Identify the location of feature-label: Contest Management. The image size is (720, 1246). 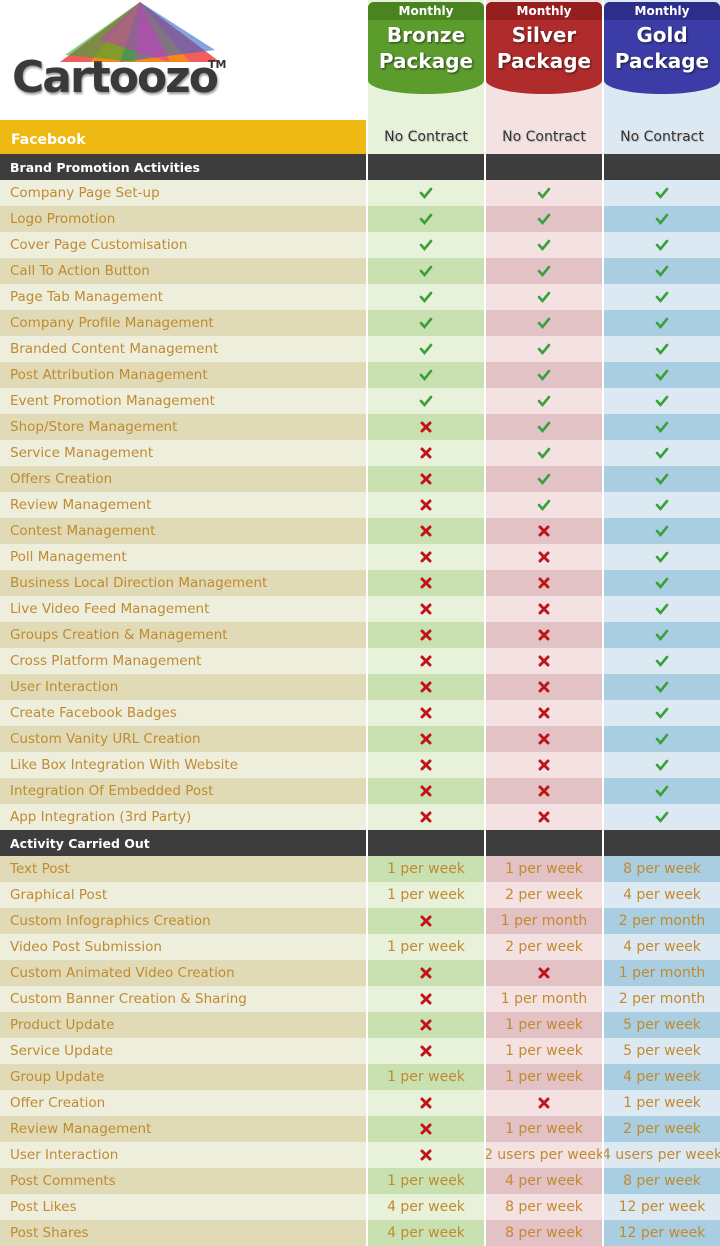
(183, 531).